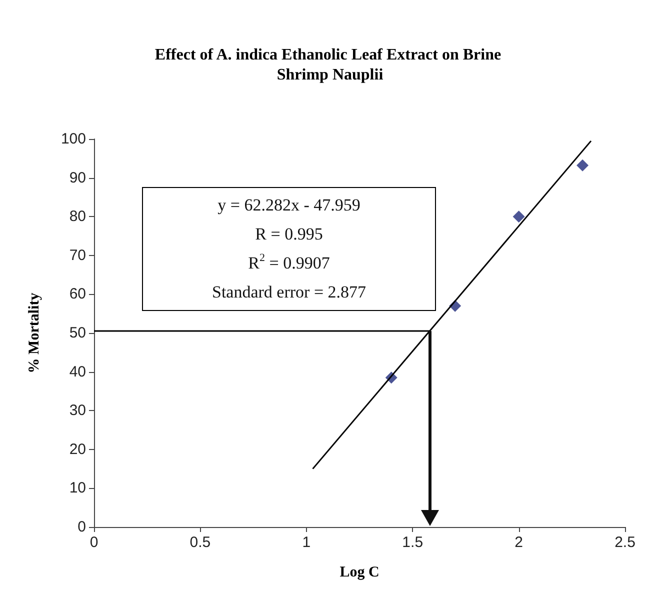  What do you see at coordinates (360, 572) in the screenshot?
I see `x-axis-title: Log C` at bounding box center [360, 572].